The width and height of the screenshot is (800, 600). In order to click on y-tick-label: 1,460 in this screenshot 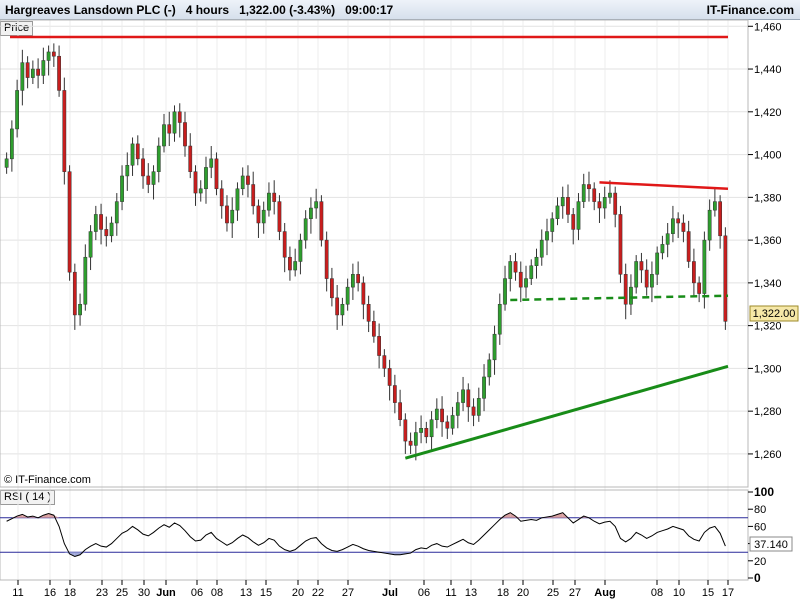, I will do `click(768, 27)`.